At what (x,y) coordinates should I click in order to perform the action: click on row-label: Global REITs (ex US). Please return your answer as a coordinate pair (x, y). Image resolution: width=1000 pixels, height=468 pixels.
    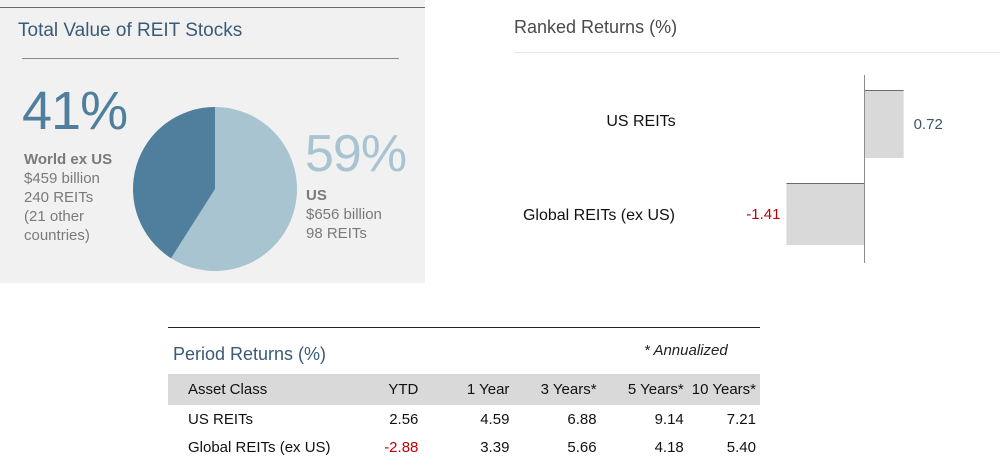
    Looking at the image, I should click on (259, 447).